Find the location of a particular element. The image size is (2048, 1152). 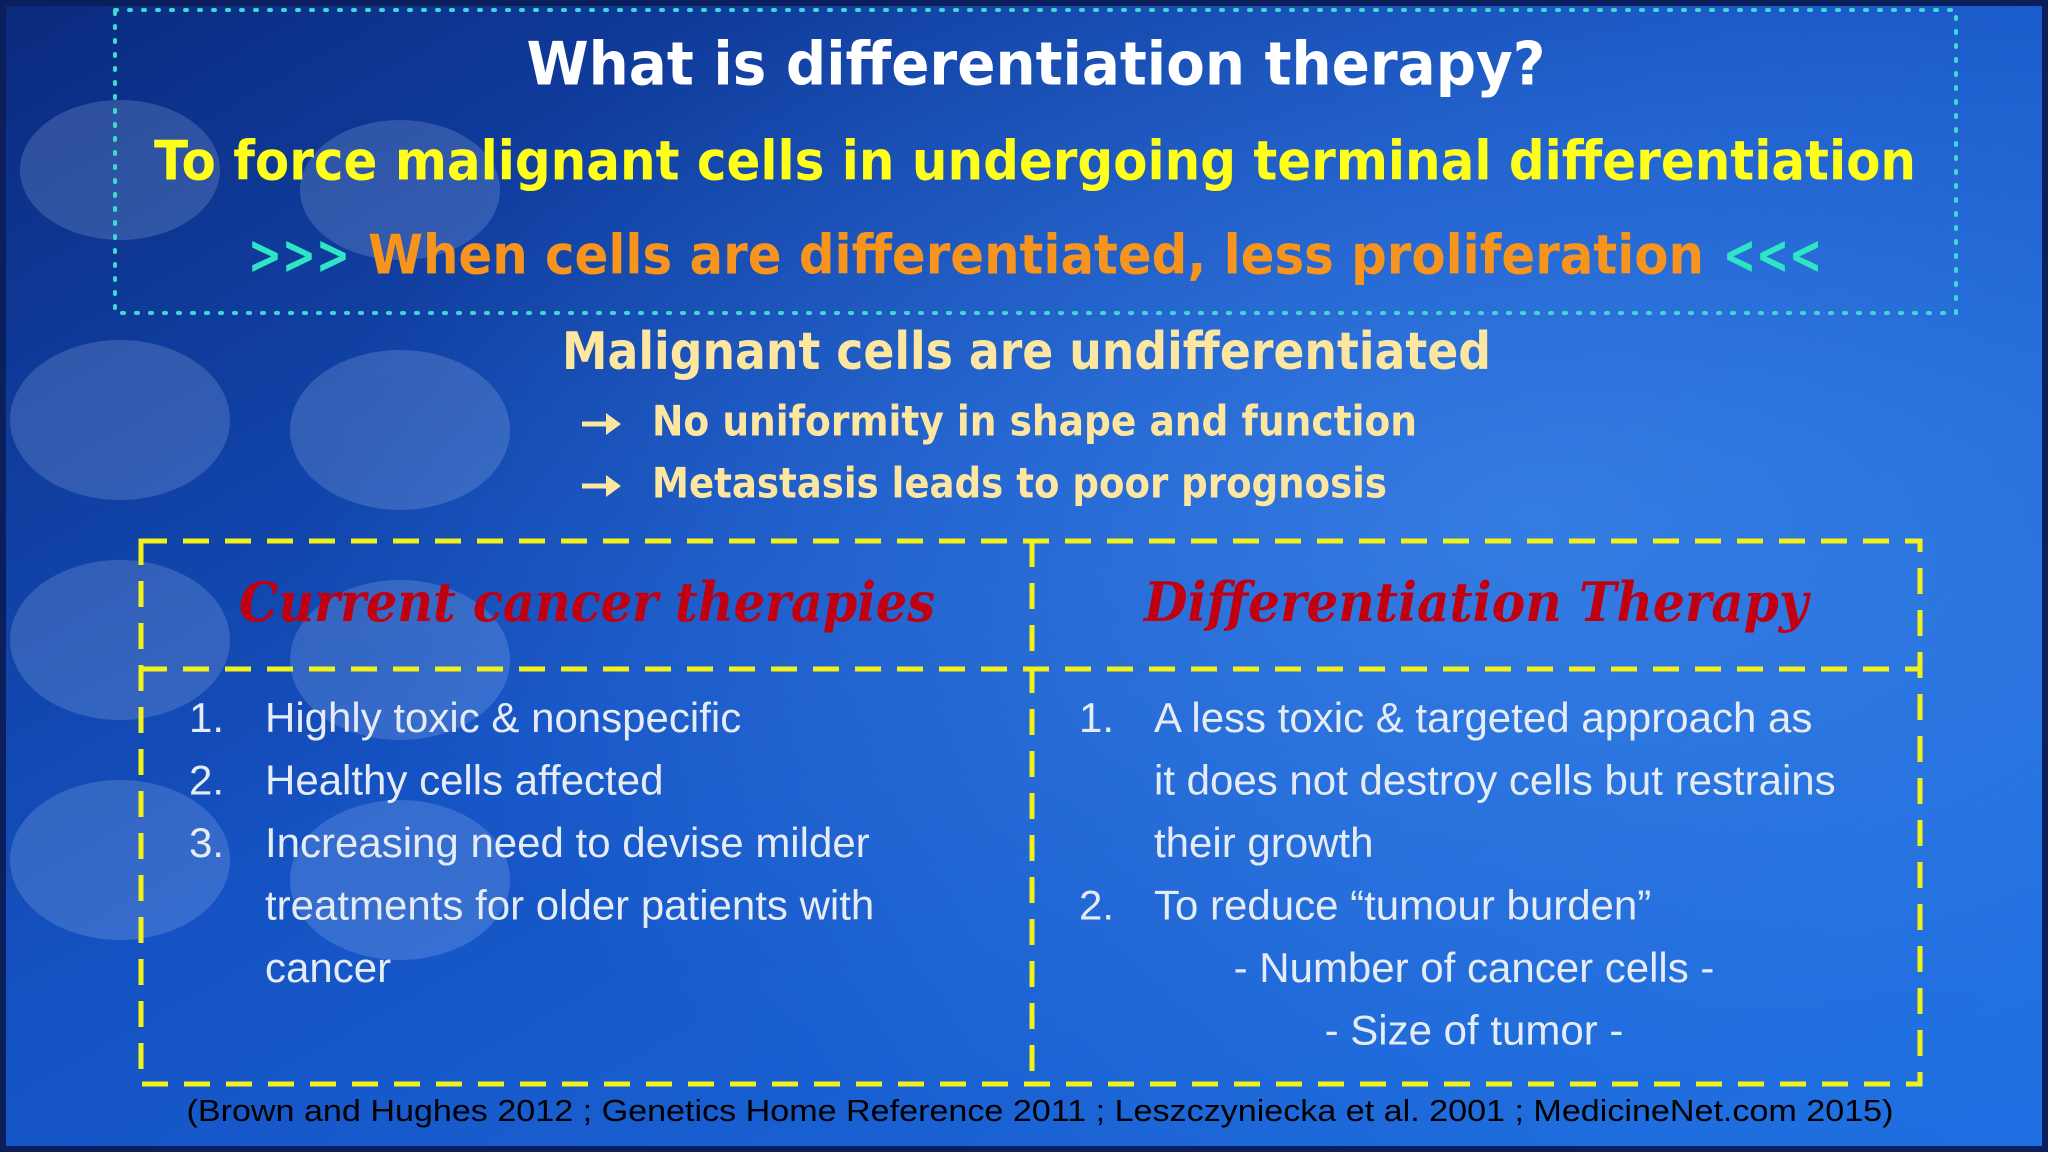

highlight-prefix: >>> is located at coordinates (299, 255).